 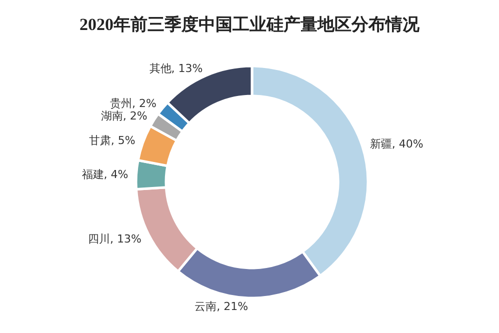 What do you see at coordinates (205, 306) in the screenshot?
I see `slice-label: 云南` at bounding box center [205, 306].